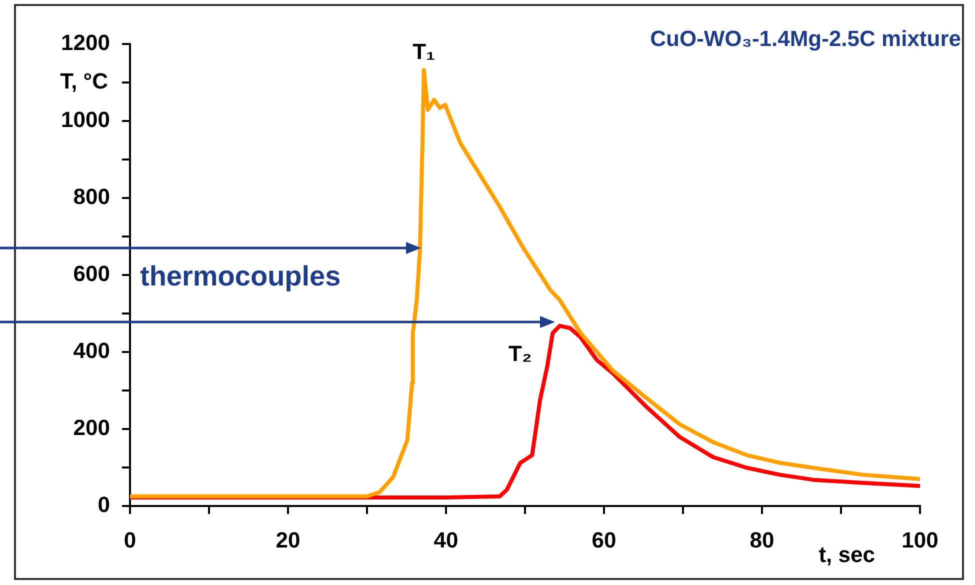 Image resolution: width=975 pixels, height=585 pixels. Describe the element at coordinates (91, 197) in the screenshot. I see `y-tick-label: 800` at that location.